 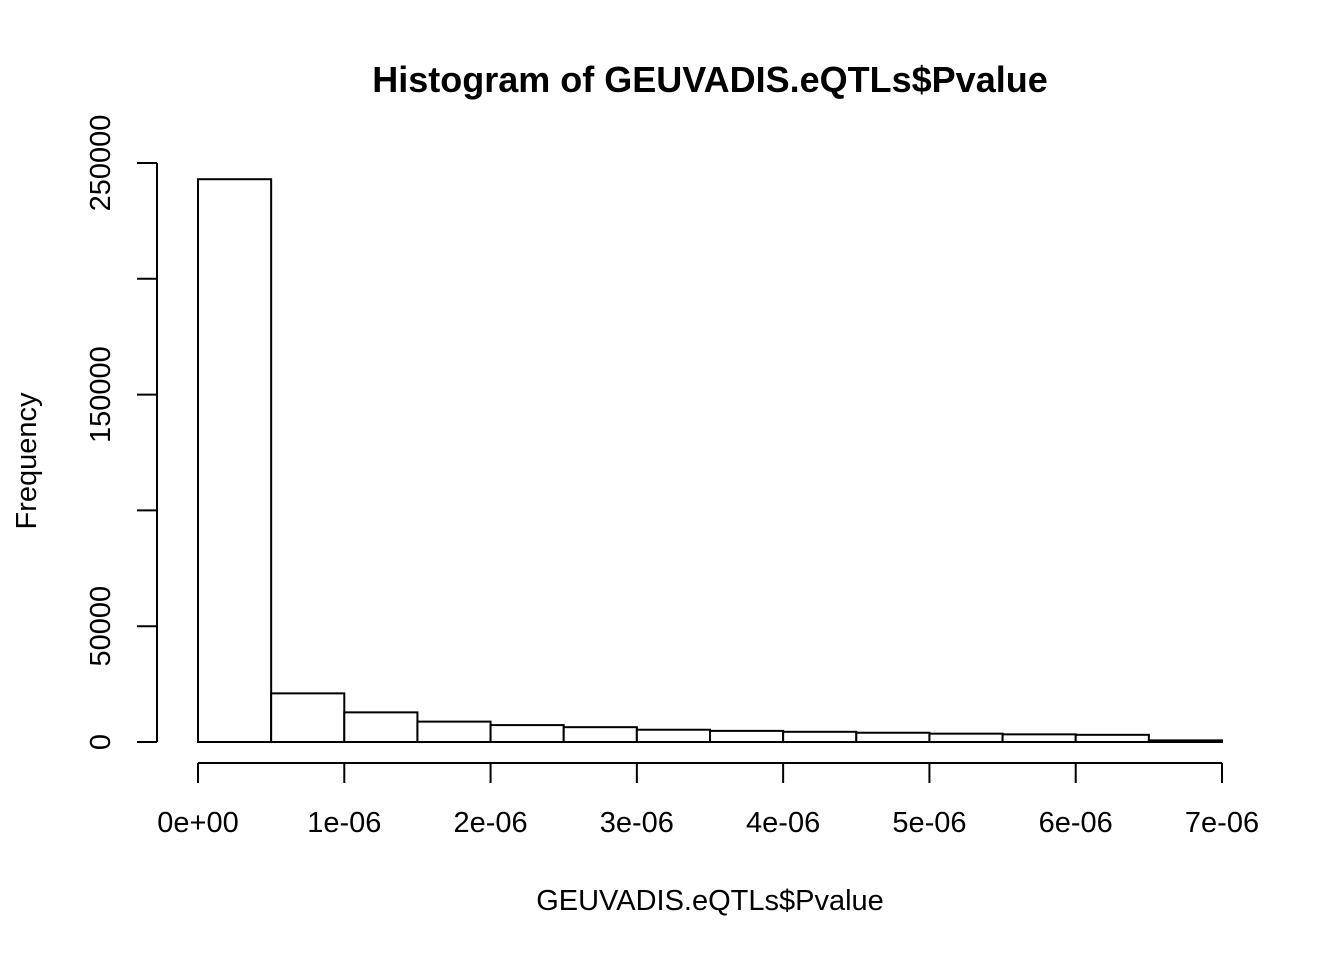 What do you see at coordinates (27, 461) in the screenshot?
I see `y-axis-label: Frequency` at bounding box center [27, 461].